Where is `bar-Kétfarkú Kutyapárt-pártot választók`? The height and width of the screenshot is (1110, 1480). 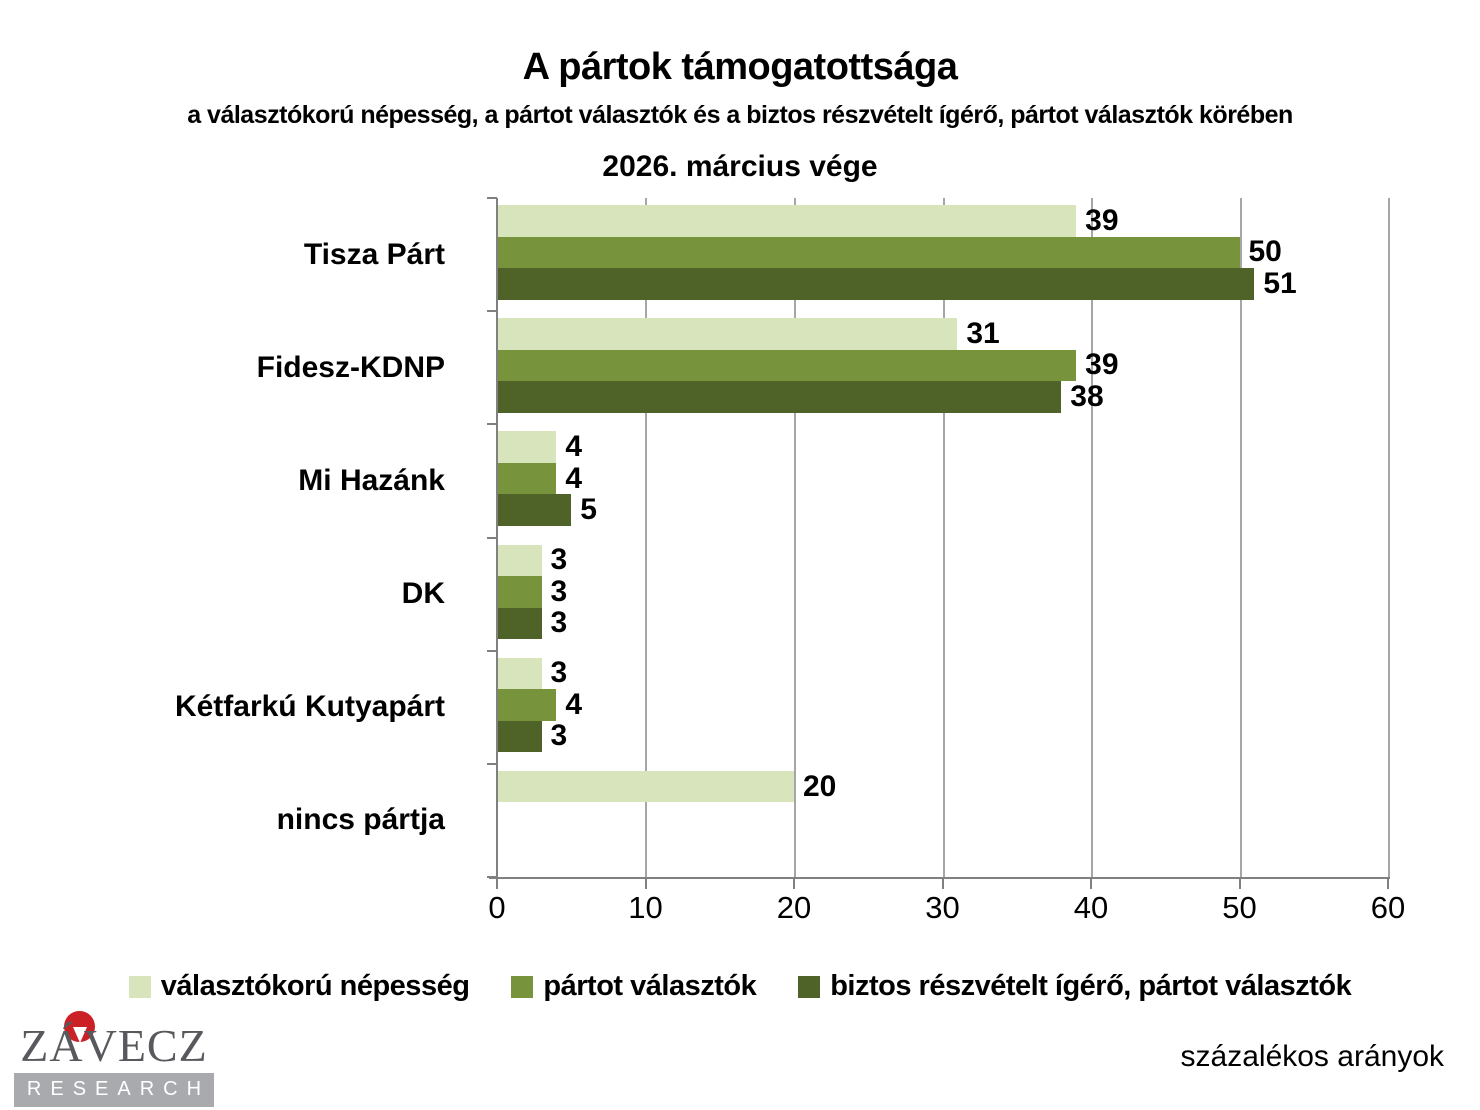
bar-Kétfarkú Kutyapárt-pártot választók is located at coordinates (527, 705).